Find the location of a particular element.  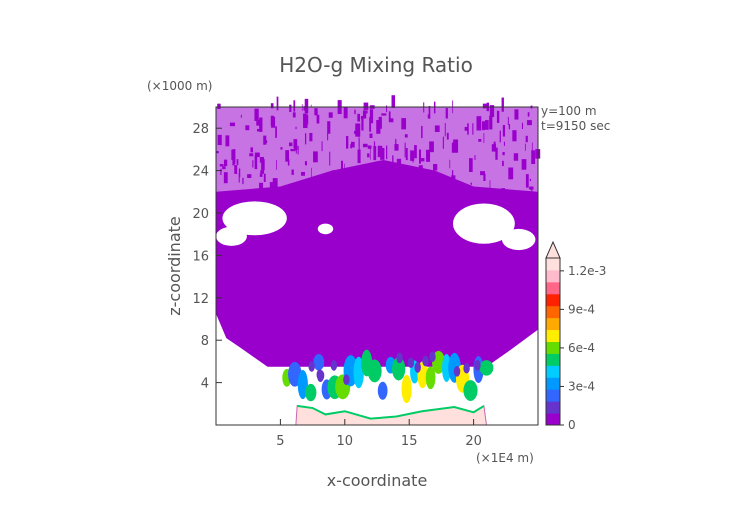

y-tick-label: 8 is located at coordinates (205, 341).